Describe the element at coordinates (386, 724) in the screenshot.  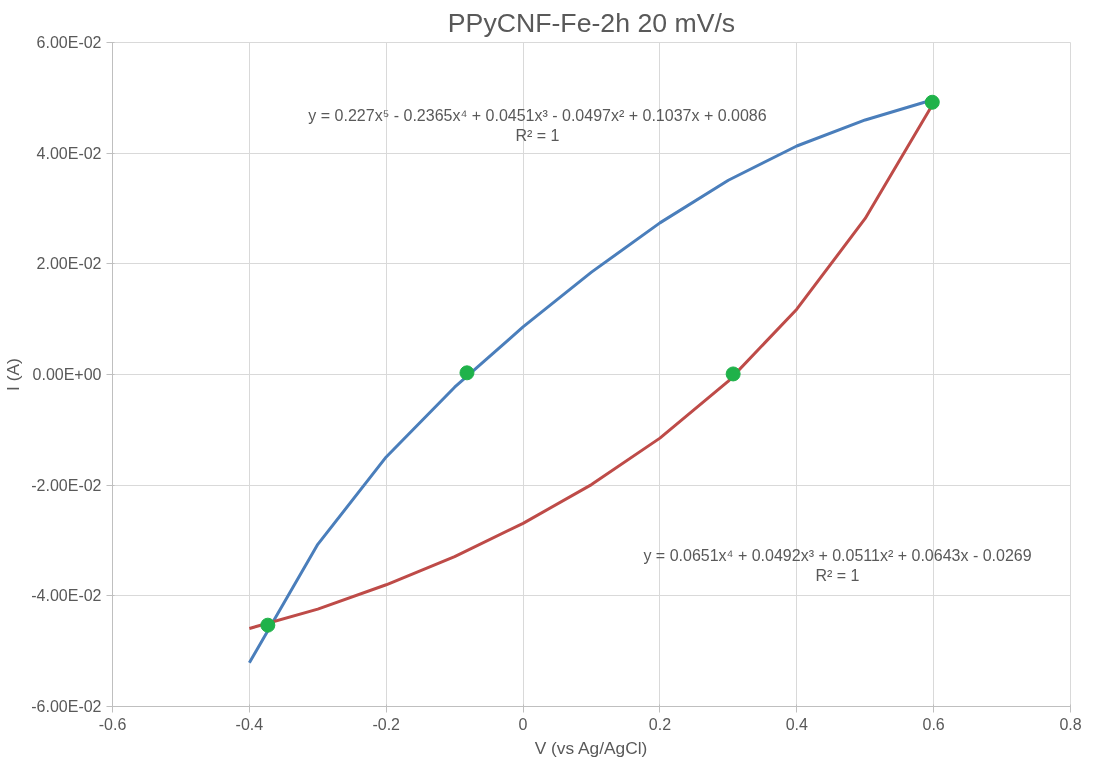
I see `x-tick-label: -0.2` at that location.